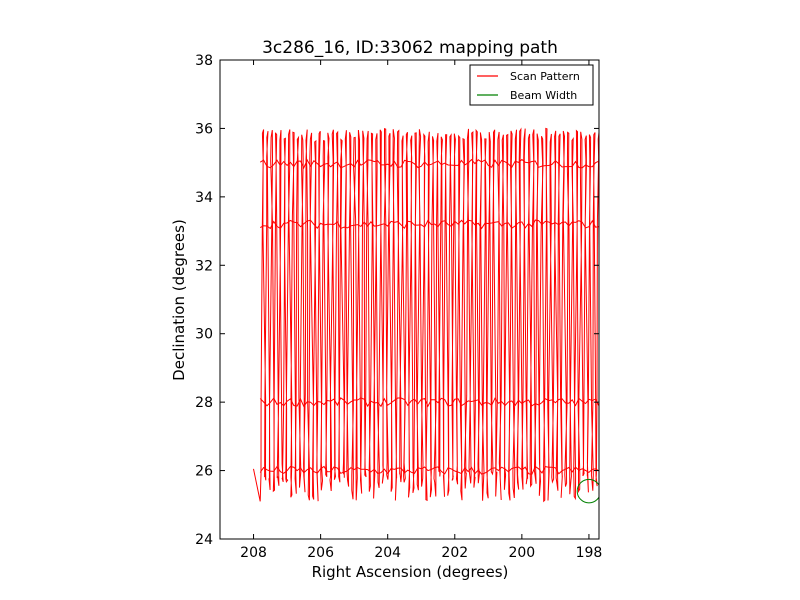  I want to click on y-tick-label: 34, so click(204, 198).